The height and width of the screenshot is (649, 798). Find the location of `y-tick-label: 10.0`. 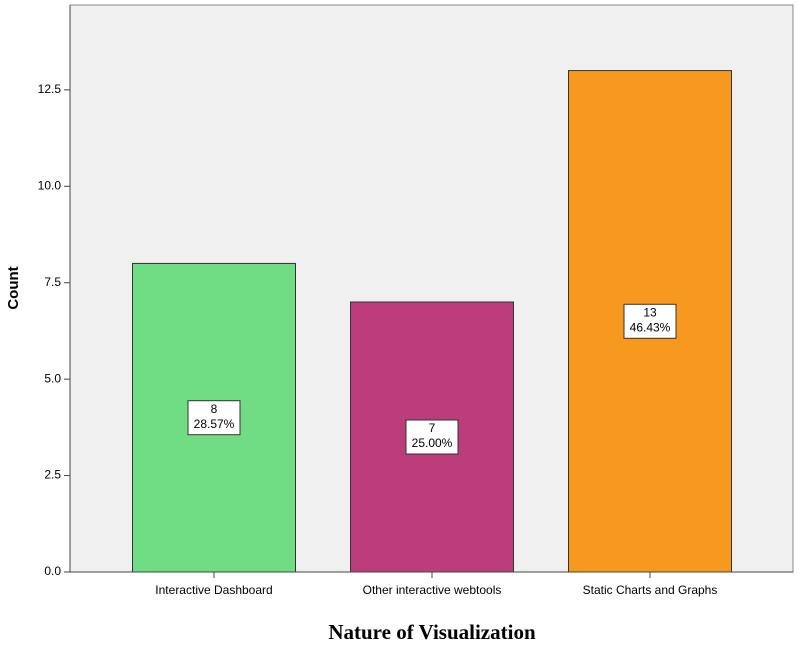

y-tick-label: 10.0 is located at coordinates (50, 185).